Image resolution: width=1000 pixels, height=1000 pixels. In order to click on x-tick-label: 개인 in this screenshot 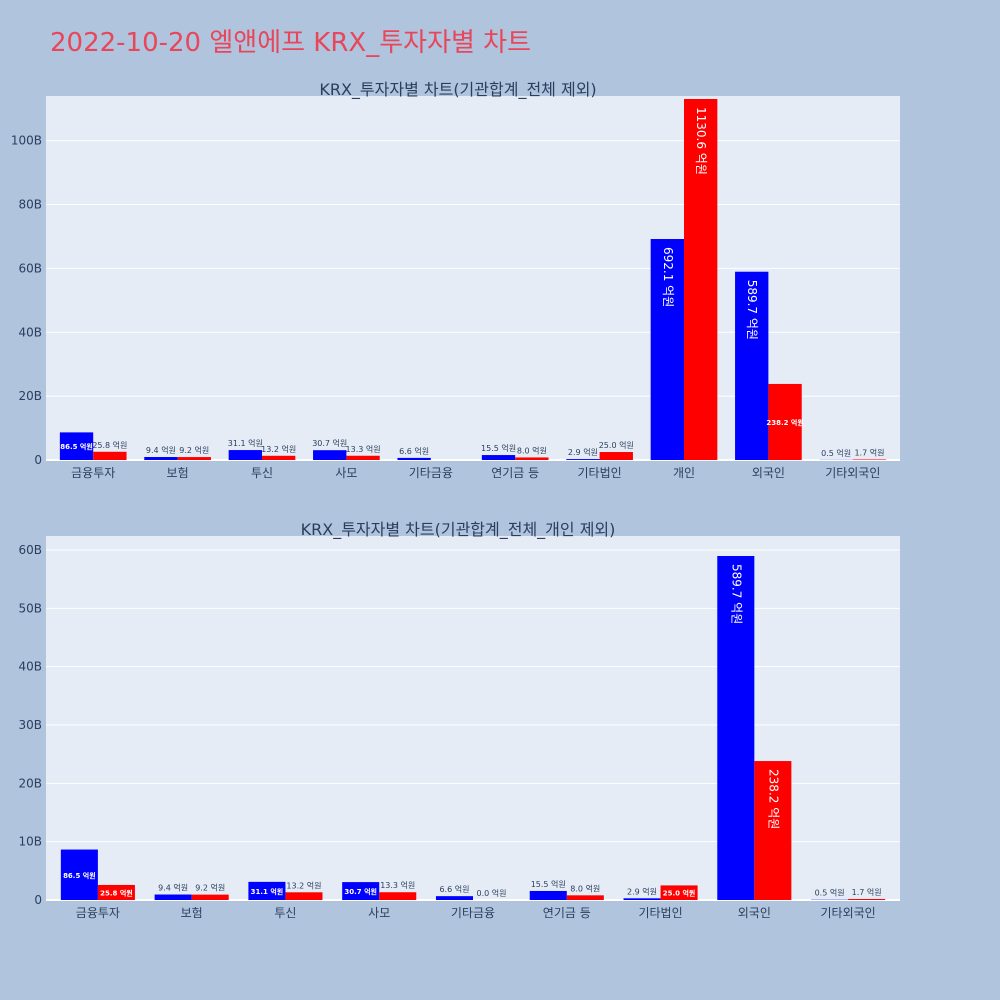, I will do `click(684, 473)`.